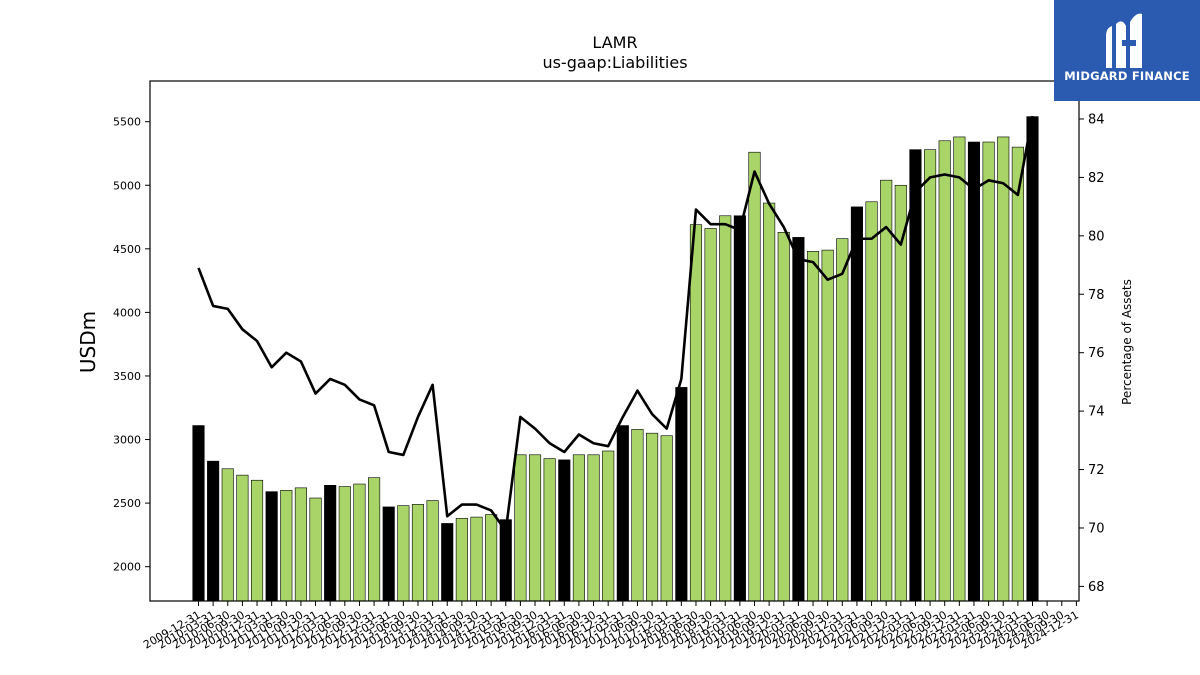 This screenshot has height=675, width=1200. What do you see at coordinates (1096, 470) in the screenshot?
I see `y2-tick-label: 72` at bounding box center [1096, 470].